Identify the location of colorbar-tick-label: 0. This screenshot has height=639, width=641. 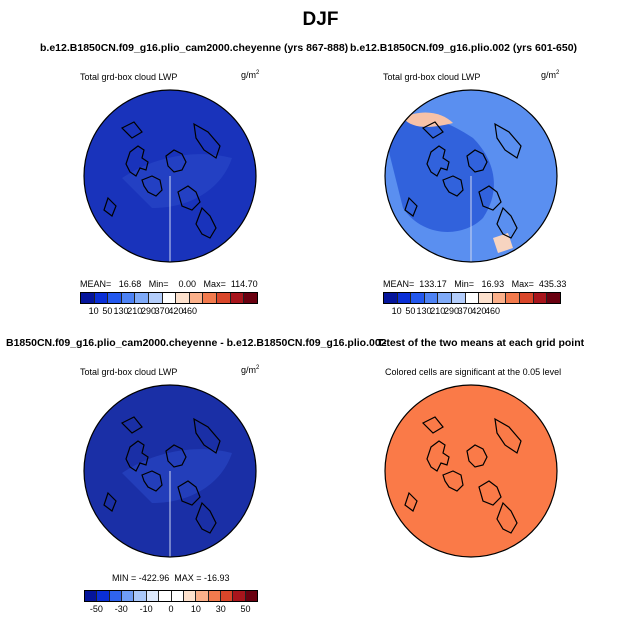
(171, 609).